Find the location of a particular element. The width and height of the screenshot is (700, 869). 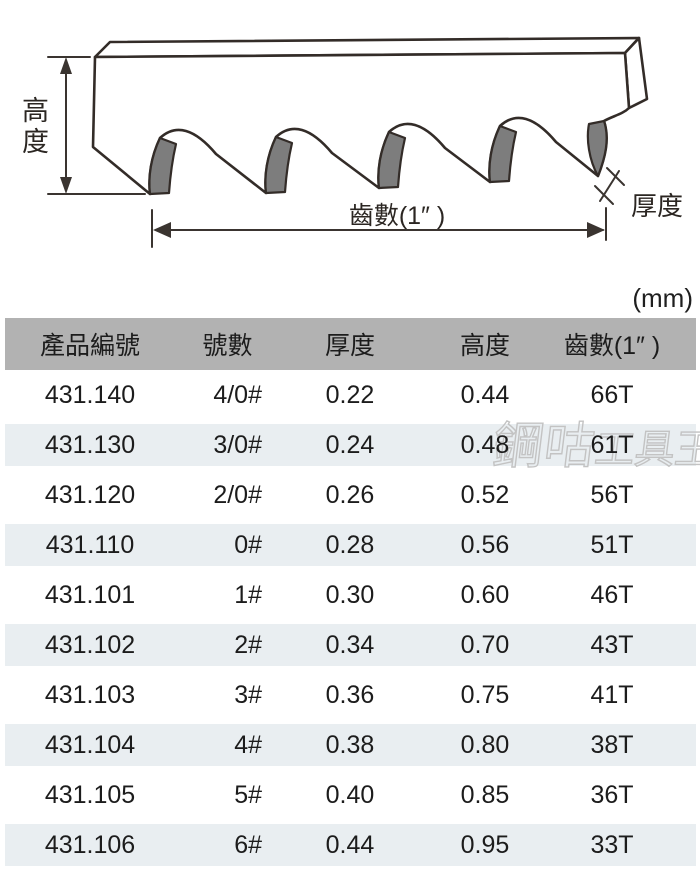

thickness-dimension-label: 厚度 is located at coordinates (657, 206).